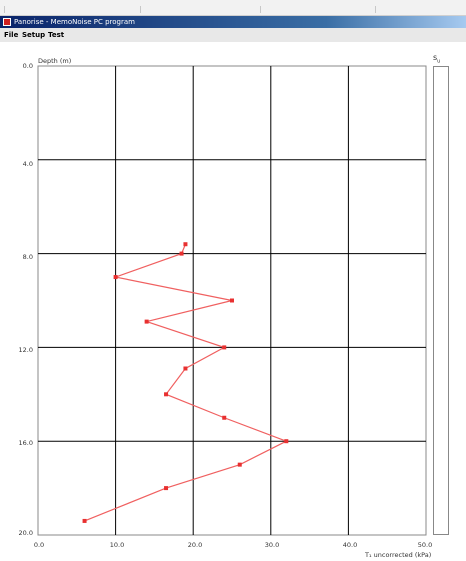  I want to click on top-strip, so click(233, 8).